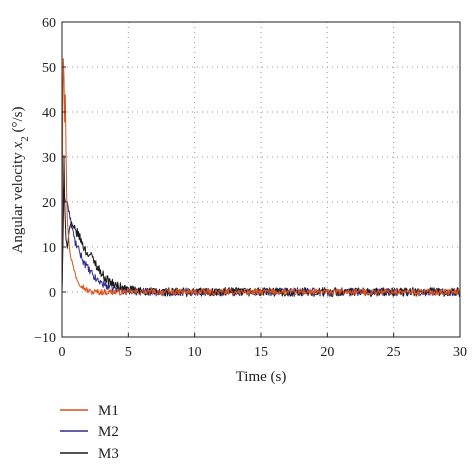  I want to click on x-axis-label: Time (s), so click(261, 377).